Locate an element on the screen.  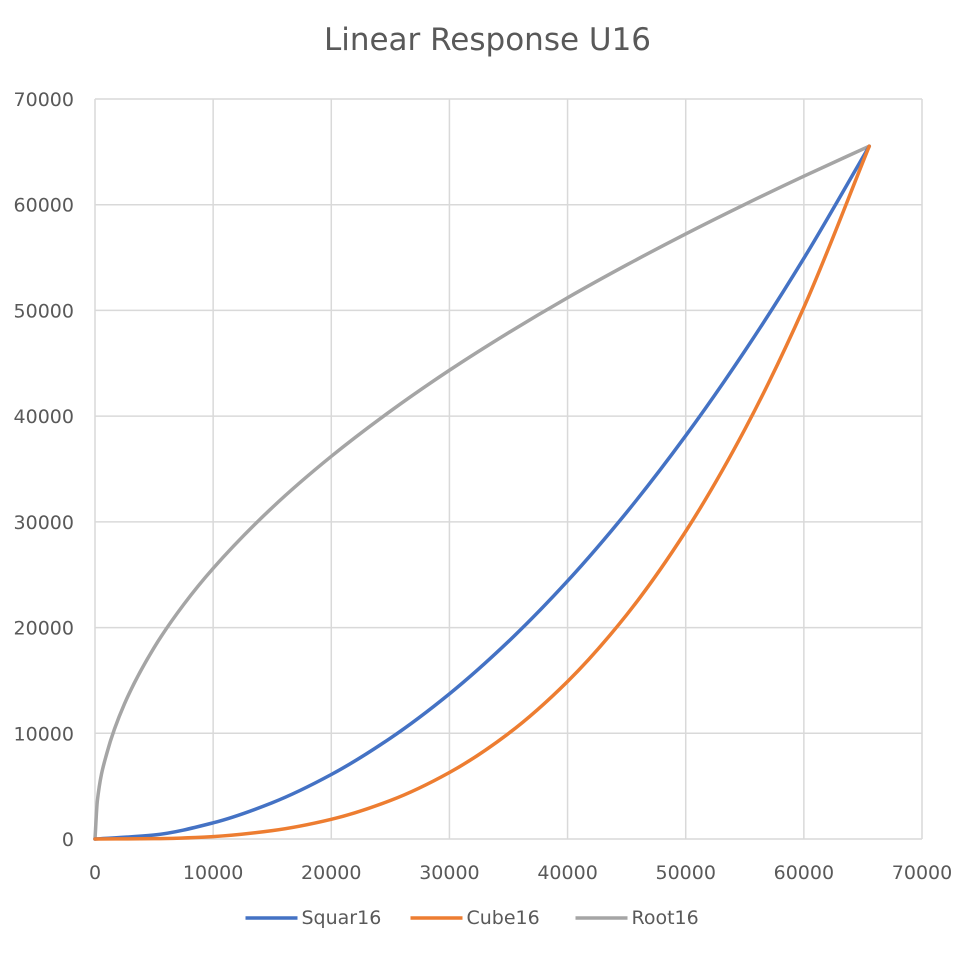
x-tick-label: 0 is located at coordinates (95, 873).